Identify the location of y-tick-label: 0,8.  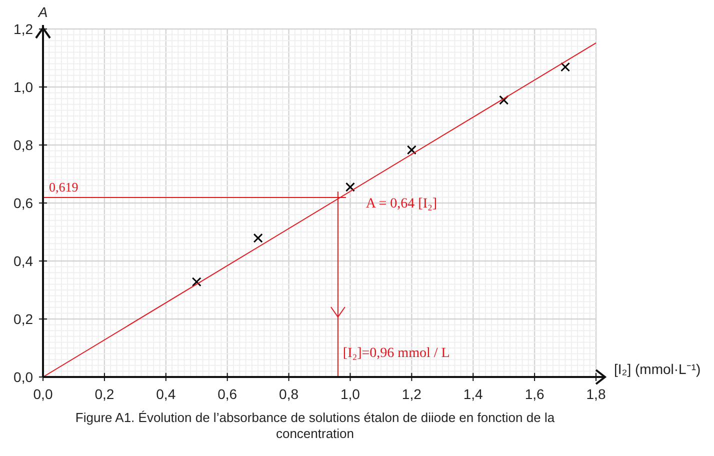
(24, 145).